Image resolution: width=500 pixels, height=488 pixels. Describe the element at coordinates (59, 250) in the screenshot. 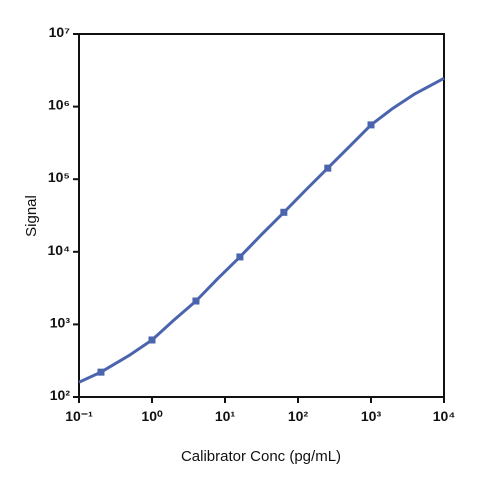

I see `y-tick-label: 10⁴` at that location.